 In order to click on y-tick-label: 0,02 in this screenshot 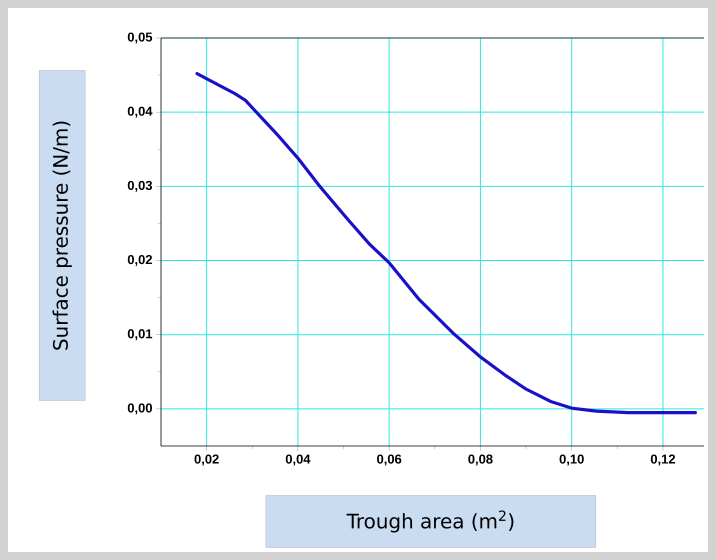, I will do `click(140, 260)`.